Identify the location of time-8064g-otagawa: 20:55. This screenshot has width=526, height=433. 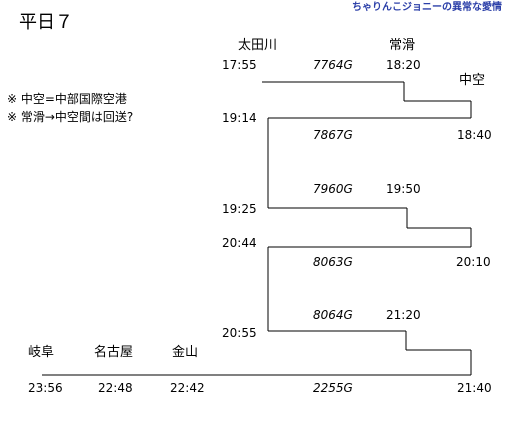
(239, 333).